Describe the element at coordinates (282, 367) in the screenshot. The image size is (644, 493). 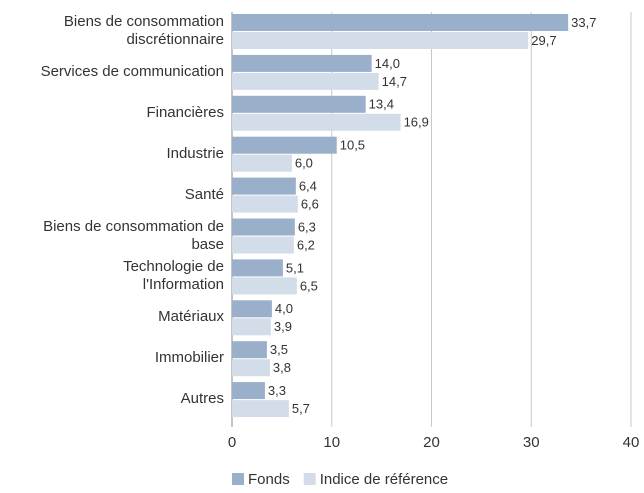
I see `data-label: 3,8` at that location.